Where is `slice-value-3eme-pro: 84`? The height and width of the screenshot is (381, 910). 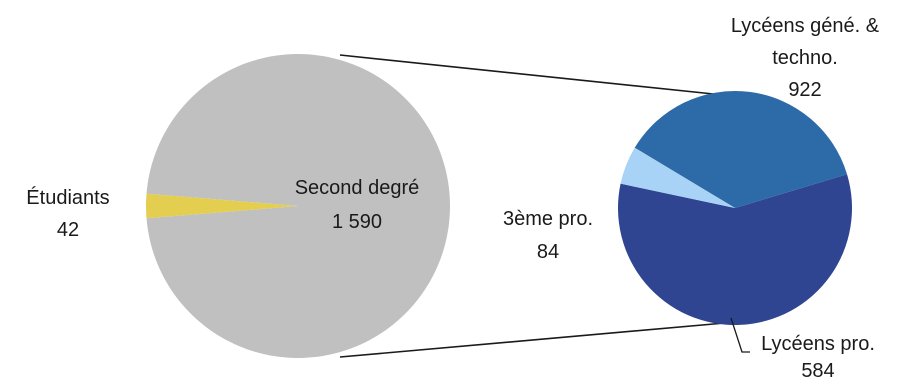
slice-value-3eme-pro: 84 is located at coordinates (548, 252).